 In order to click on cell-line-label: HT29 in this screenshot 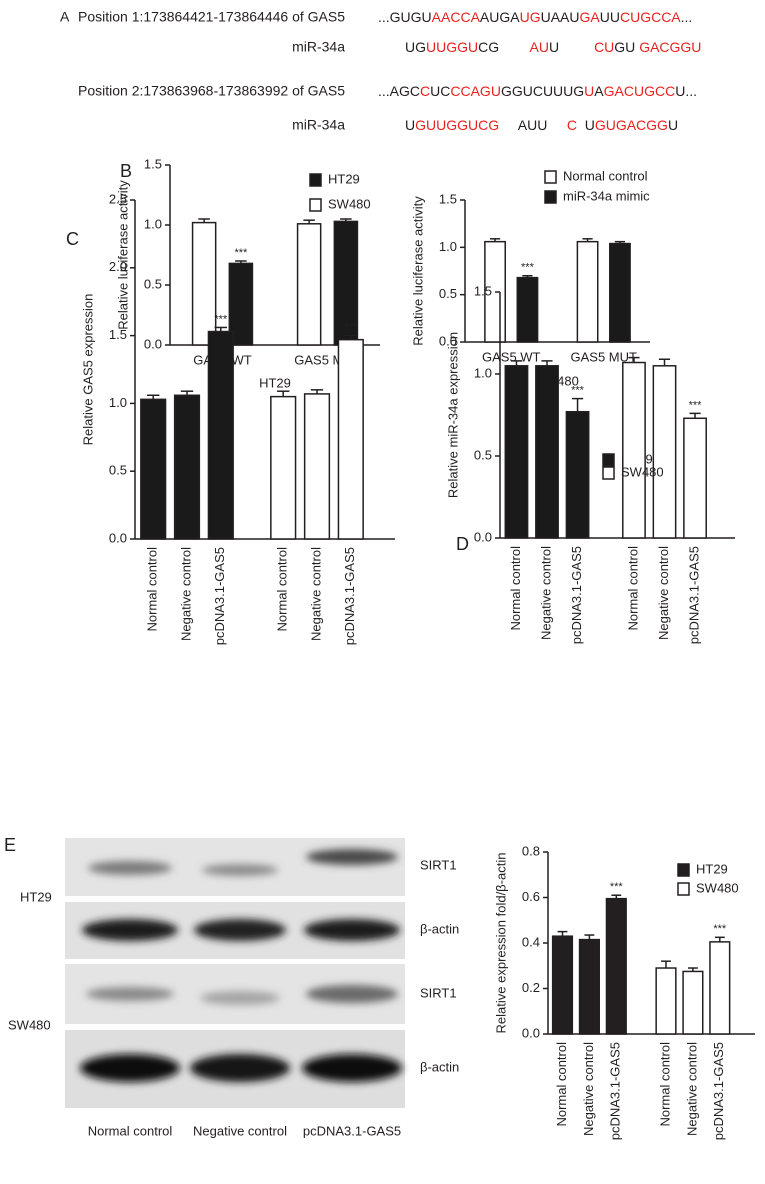, I will do `click(36, 896)`.